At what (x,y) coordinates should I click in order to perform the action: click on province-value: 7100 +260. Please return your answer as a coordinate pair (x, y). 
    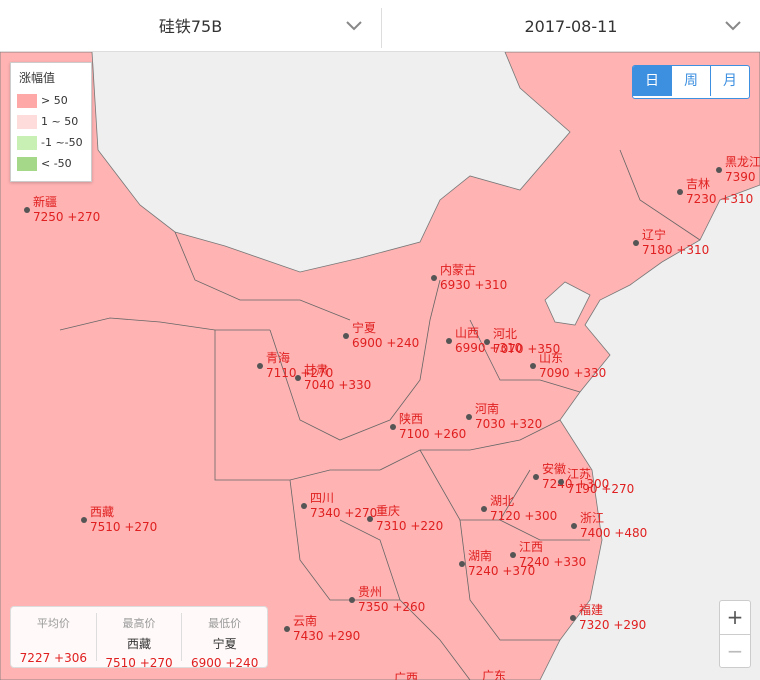
    Looking at the image, I should click on (432, 434).